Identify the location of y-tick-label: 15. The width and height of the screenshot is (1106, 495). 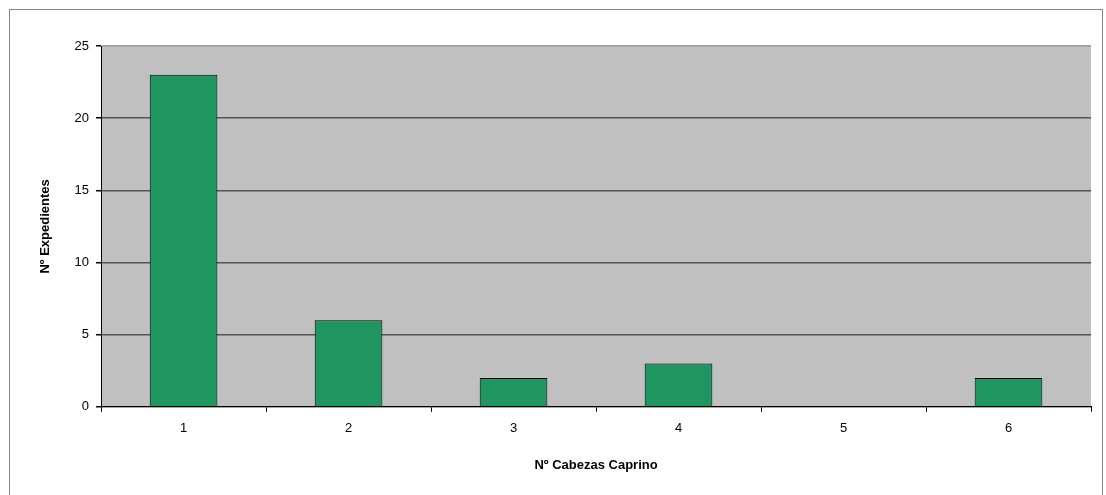
(82, 189).